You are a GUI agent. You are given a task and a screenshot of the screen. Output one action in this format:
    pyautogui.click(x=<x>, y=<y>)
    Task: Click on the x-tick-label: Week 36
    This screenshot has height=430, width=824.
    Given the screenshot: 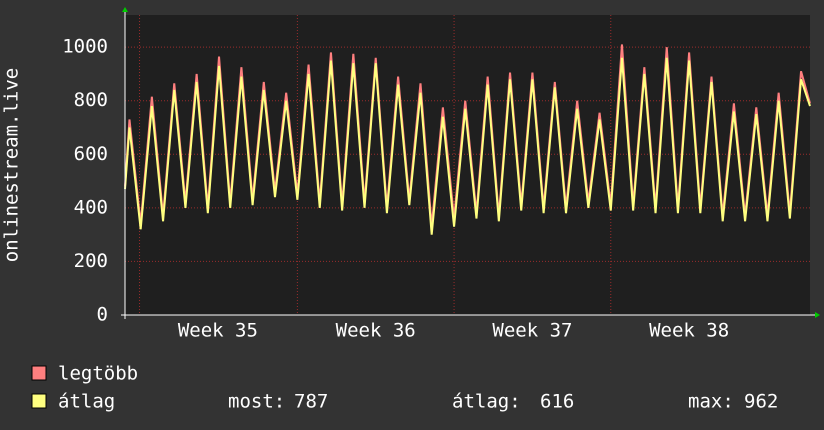 What is the action you would take?
    pyautogui.click(x=376, y=331)
    